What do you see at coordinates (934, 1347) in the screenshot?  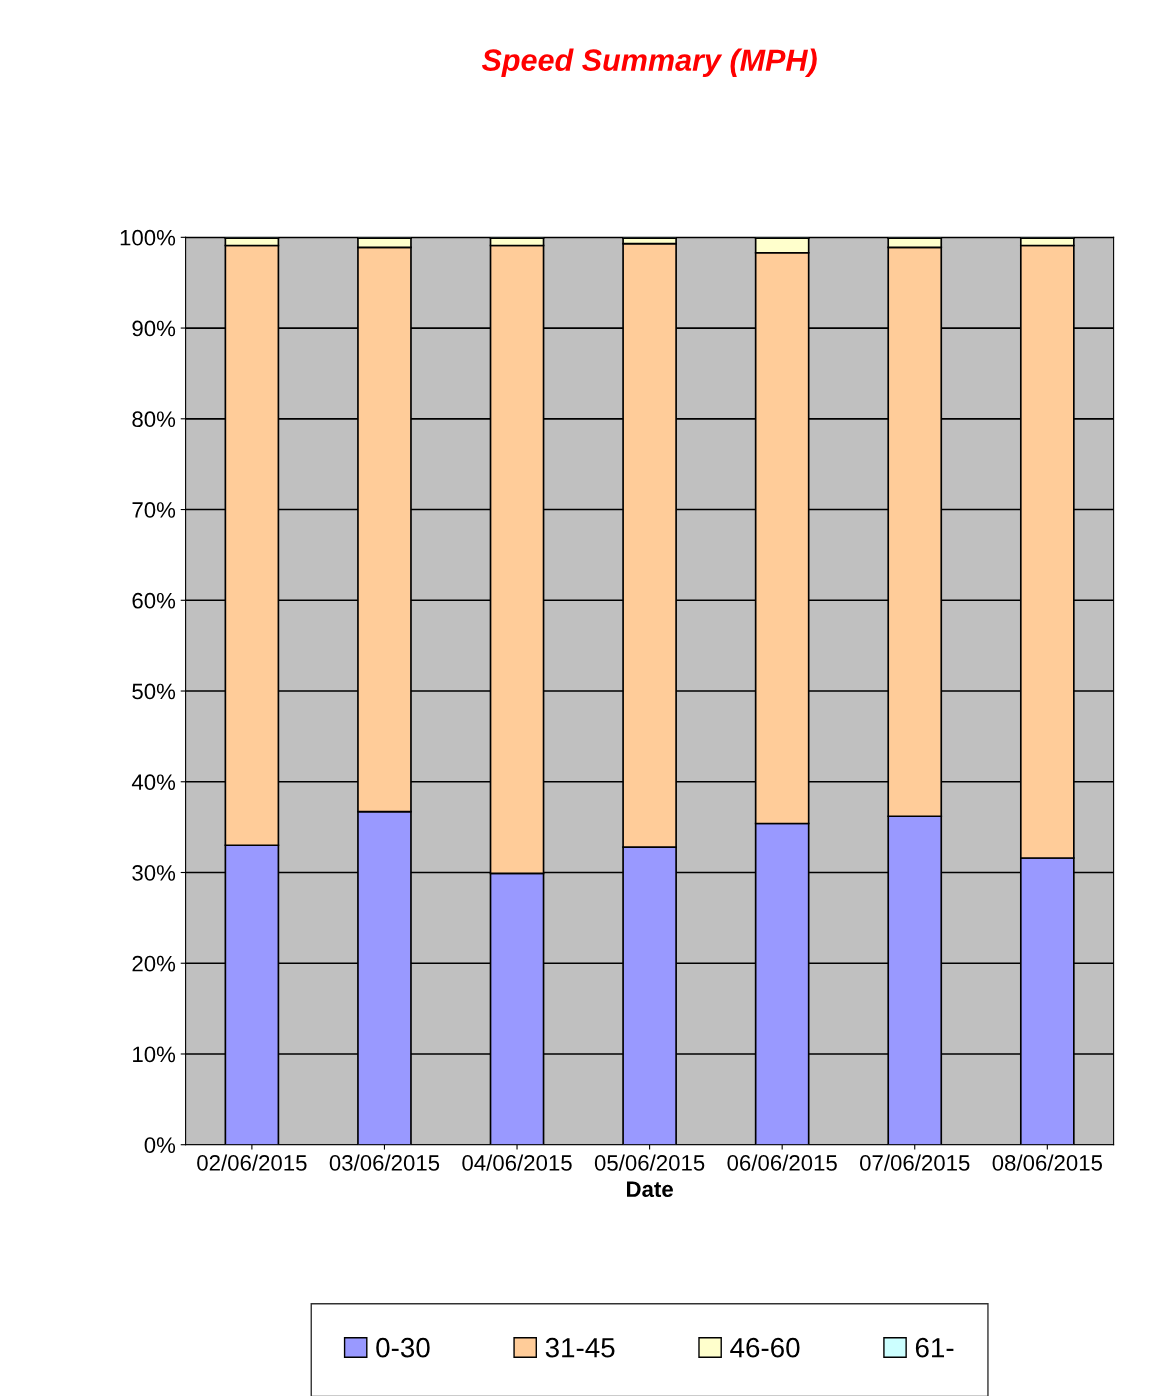 I see `legend-label: 61-` at bounding box center [934, 1347].